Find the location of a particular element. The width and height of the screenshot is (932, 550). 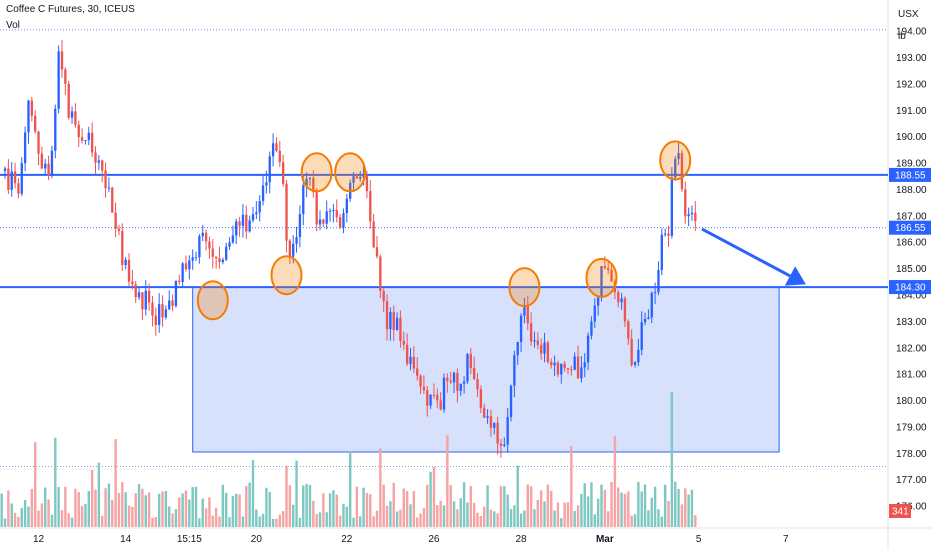

projection-arrow-line is located at coordinates (746, 252).